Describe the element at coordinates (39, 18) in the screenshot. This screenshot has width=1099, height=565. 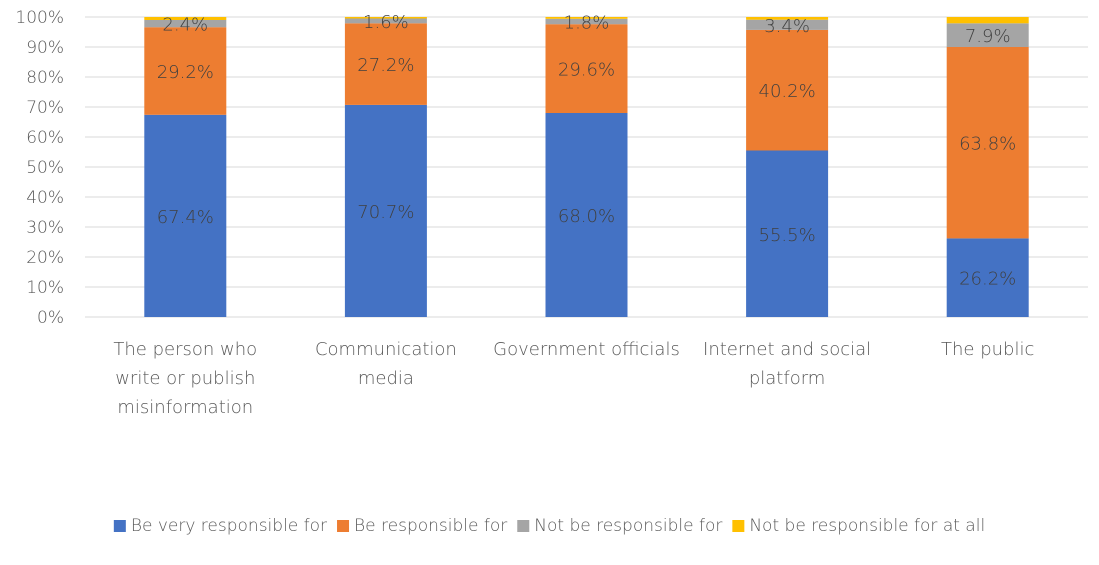
I see `y-tick-label: 100%` at that location.